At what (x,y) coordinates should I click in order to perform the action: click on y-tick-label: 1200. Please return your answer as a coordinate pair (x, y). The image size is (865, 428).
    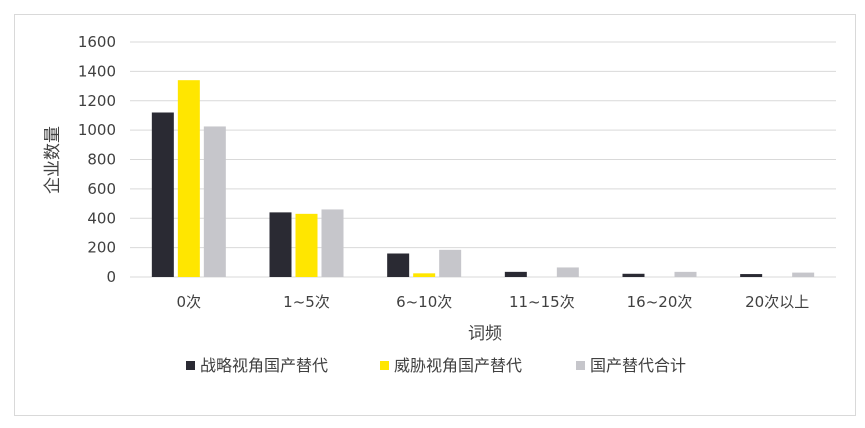
    Looking at the image, I should click on (97, 101).